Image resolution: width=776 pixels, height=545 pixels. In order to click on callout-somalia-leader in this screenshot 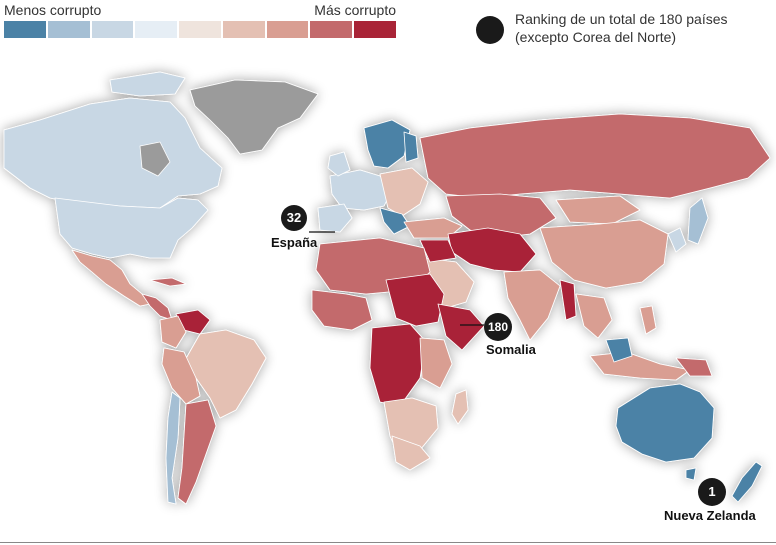, I will do `click(472, 325)`.